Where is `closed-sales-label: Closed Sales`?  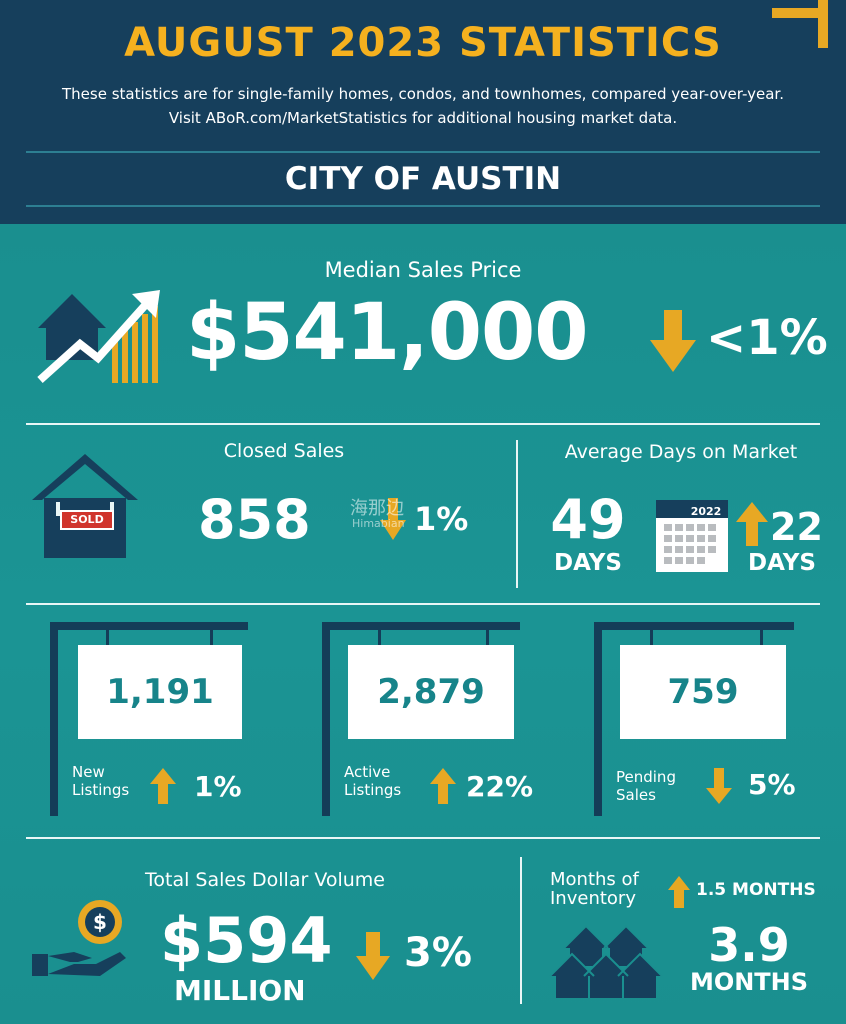
closed-sales-label: Closed Sales is located at coordinates (284, 451).